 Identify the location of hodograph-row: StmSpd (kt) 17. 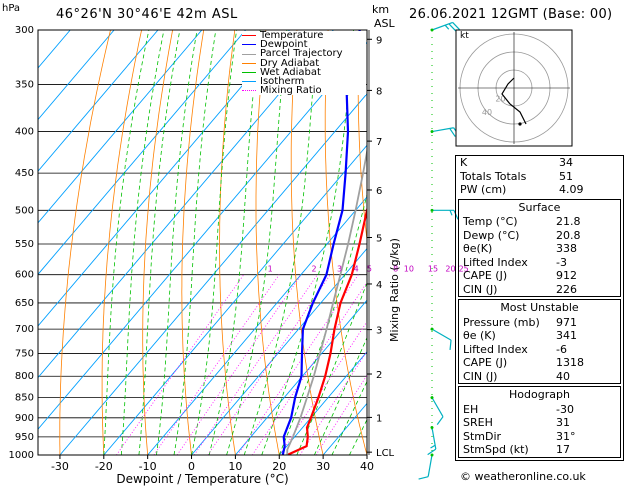
(539, 450).